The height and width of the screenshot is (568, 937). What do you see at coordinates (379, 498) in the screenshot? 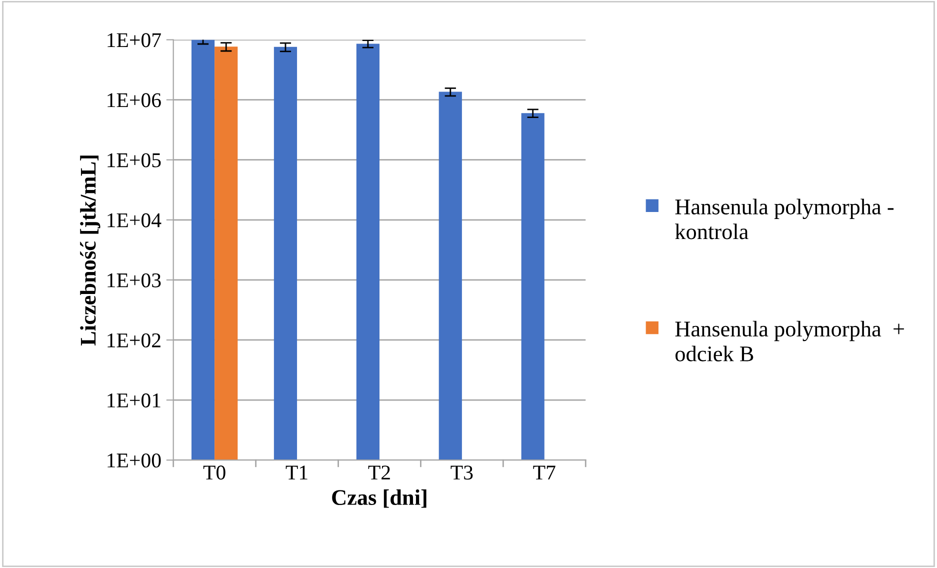
I see `x-axis-title: Czas [dni]` at bounding box center [379, 498].